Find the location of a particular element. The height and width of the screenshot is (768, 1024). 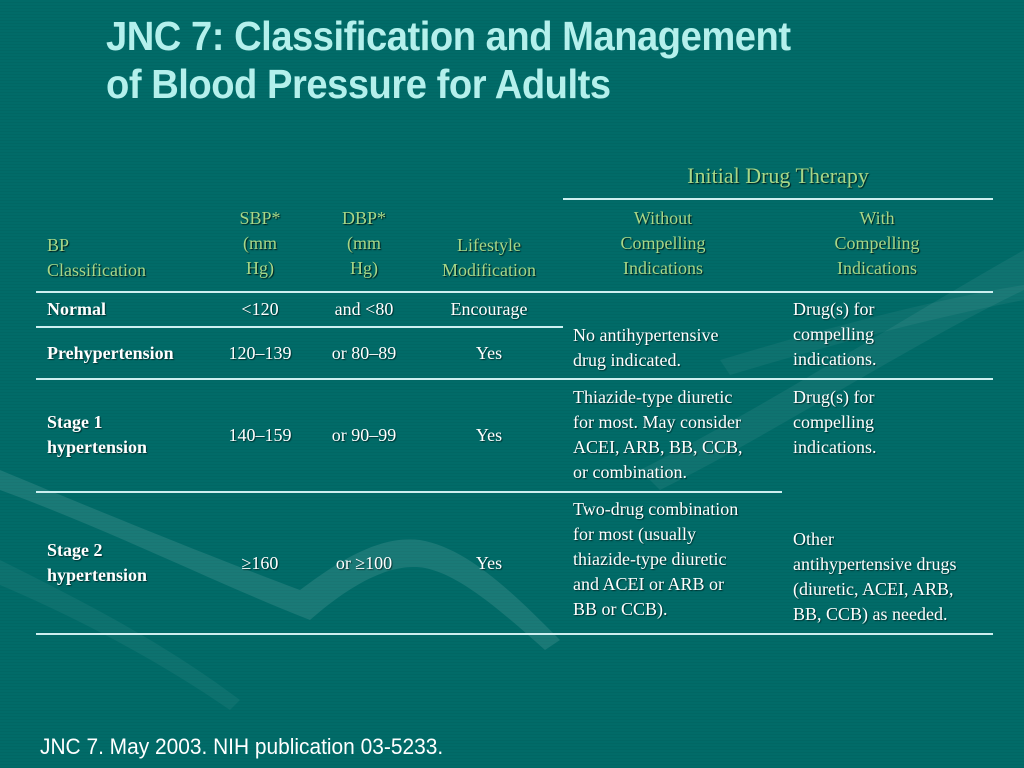

row-rule-prehypertension is located at coordinates (514, 379).